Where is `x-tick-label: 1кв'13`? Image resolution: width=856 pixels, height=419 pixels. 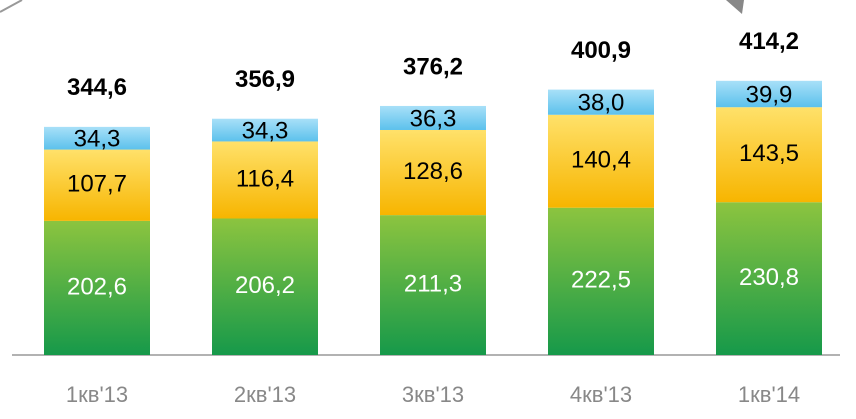
x-tick-label: 1кв'13 is located at coordinates (97, 394).